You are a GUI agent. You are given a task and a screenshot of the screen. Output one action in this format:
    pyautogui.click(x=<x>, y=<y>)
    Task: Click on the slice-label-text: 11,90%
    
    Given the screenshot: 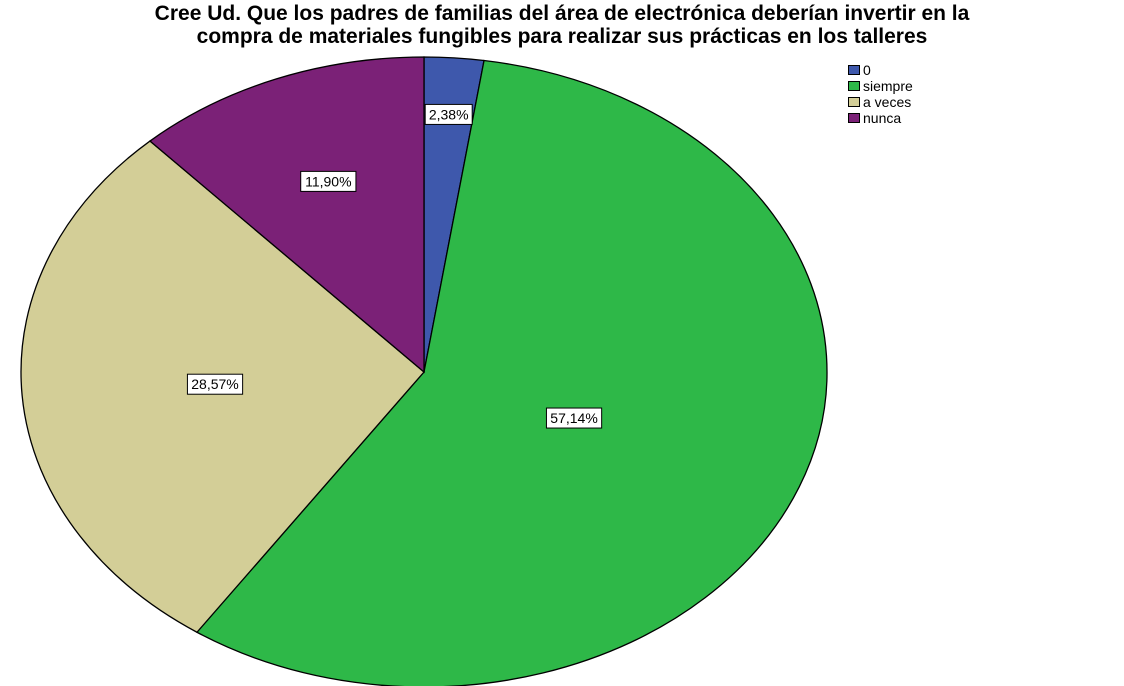 What is the action you would take?
    pyautogui.click(x=328, y=181)
    